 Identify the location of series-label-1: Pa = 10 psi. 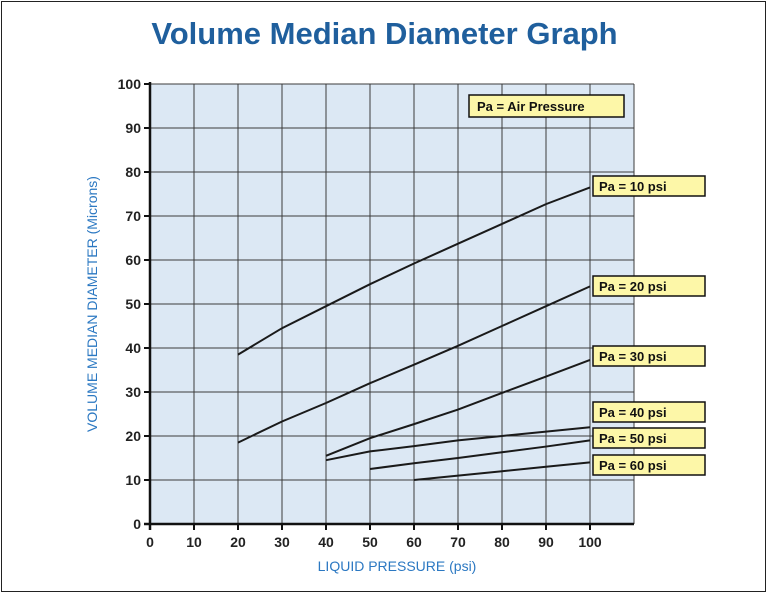
(649, 186).